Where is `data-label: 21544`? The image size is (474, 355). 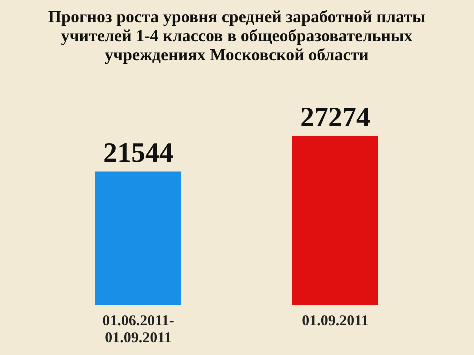
data-label: 21544 is located at coordinates (139, 153).